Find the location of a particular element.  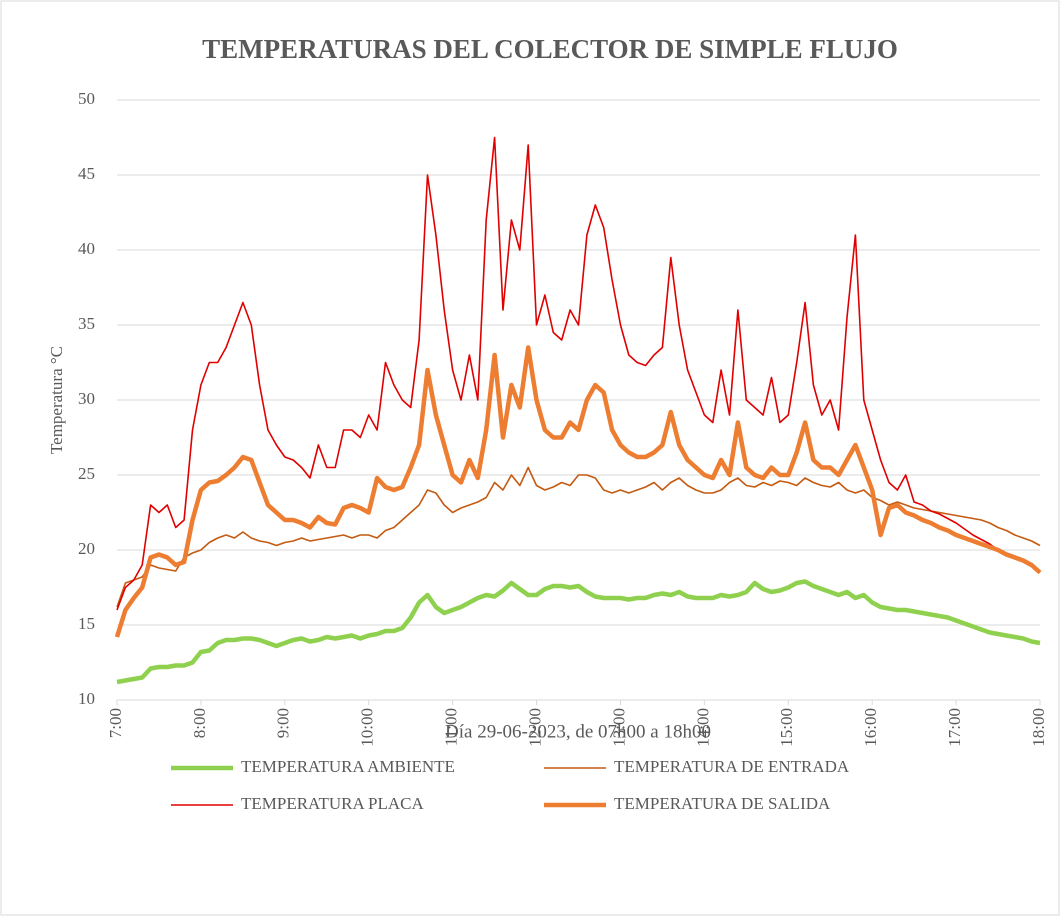

y-tick-label: 20 is located at coordinates (86, 548).